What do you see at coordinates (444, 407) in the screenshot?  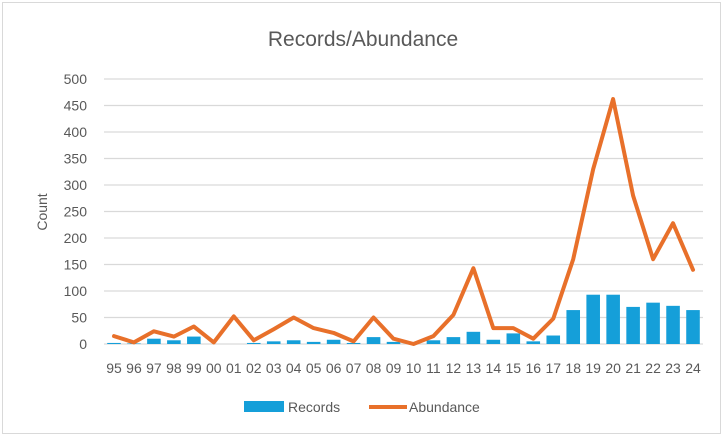 I see `legend-abundance-label: Abundance` at bounding box center [444, 407].